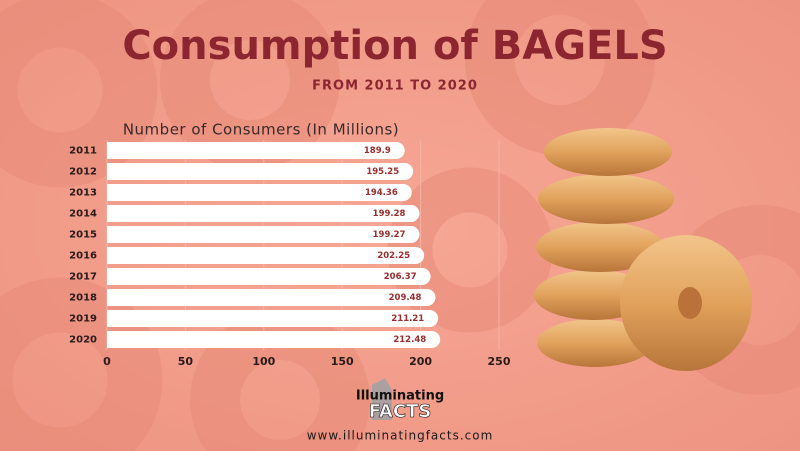  Describe the element at coordinates (377, 151) in the screenshot. I see `value-label: 189.9` at that location.